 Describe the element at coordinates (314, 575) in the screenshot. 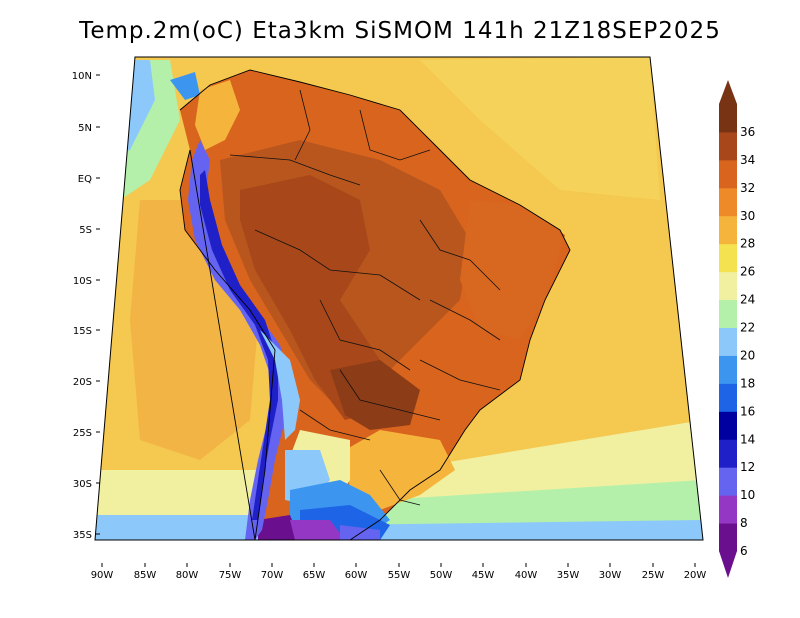

I see `lon-label-65w: 65W` at that location.